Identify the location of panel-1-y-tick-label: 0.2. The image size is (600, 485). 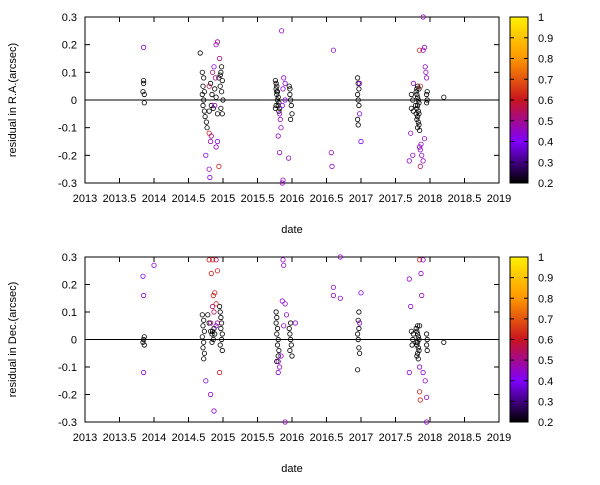
(69, 46).